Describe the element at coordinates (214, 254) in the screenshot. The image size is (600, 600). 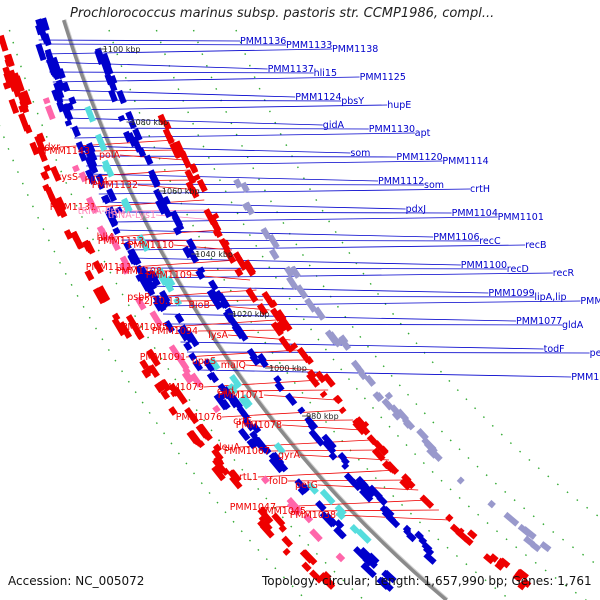
I see `tick-label: 1040 kbp` at that location.